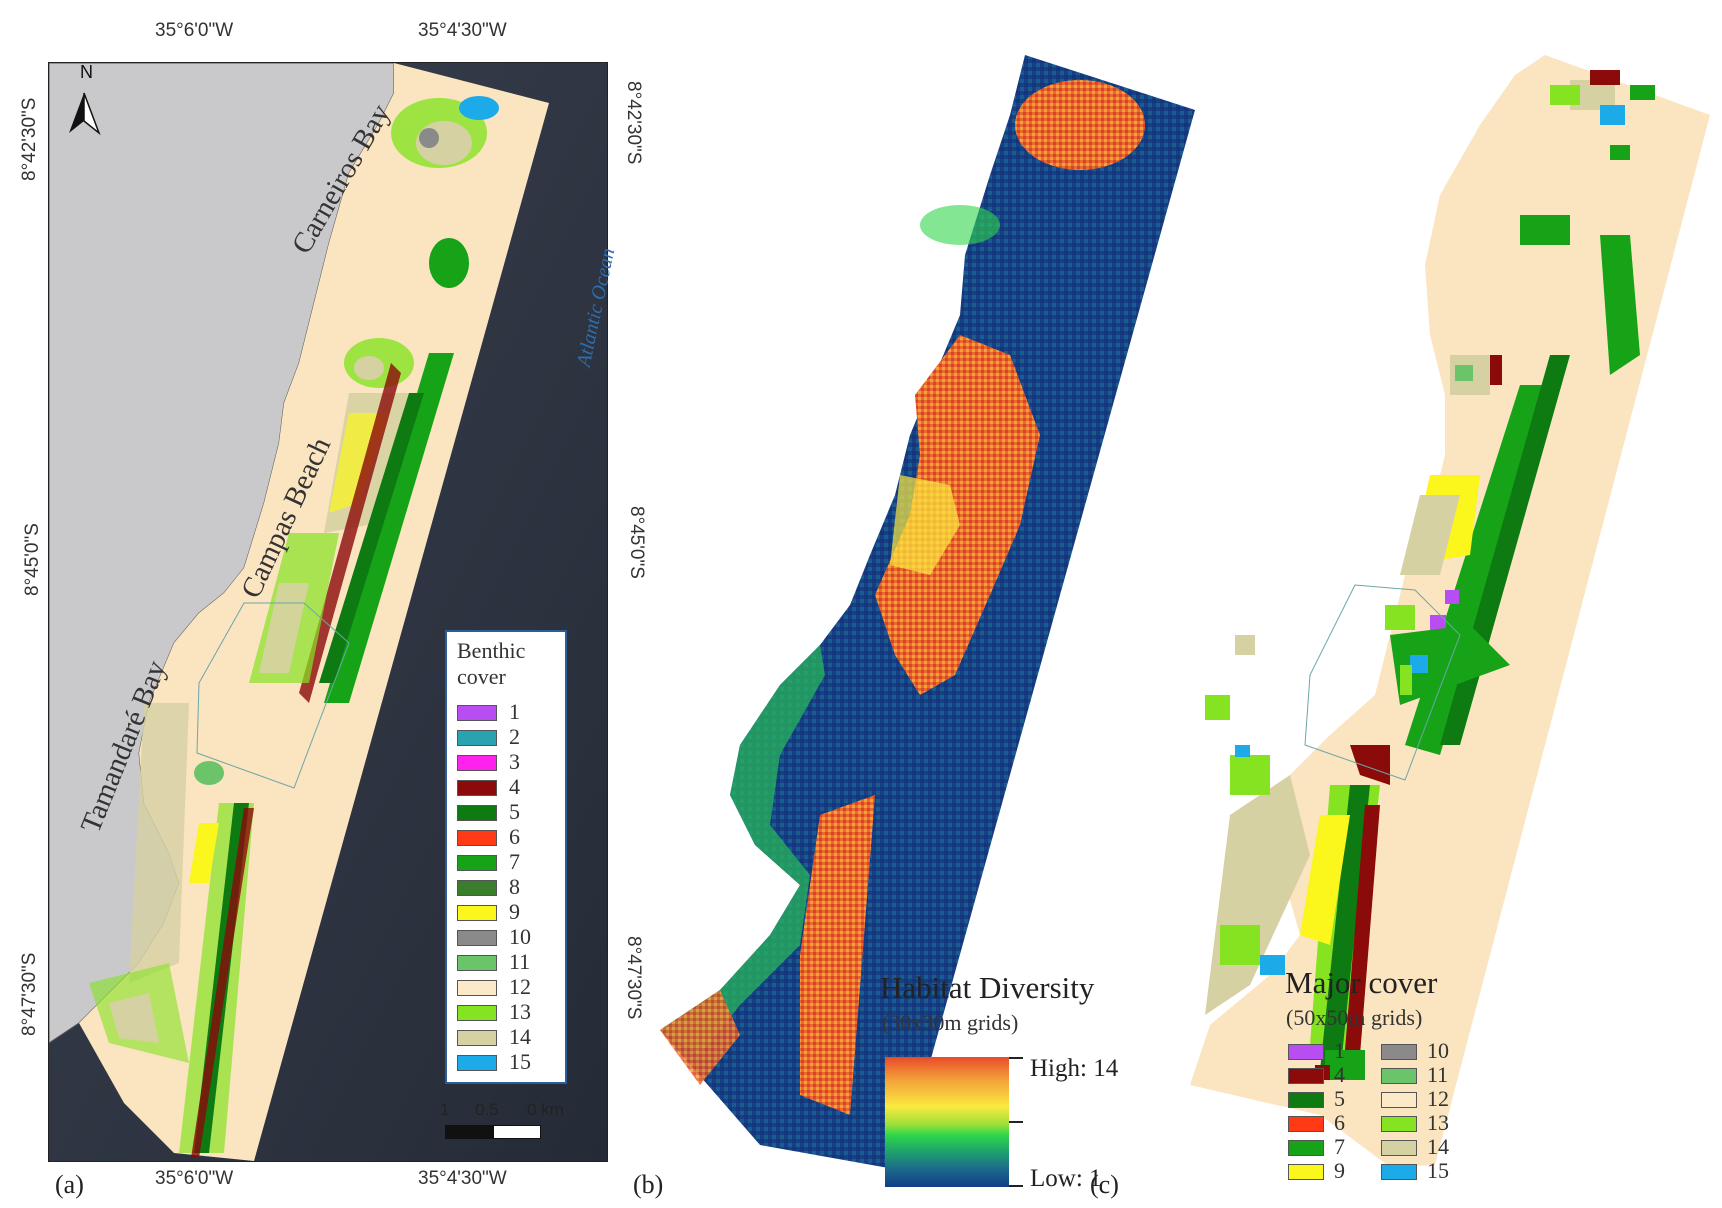 The width and height of the screenshot is (1722, 1208). I want to click on major-cover-label: 12, so click(1438, 1098).